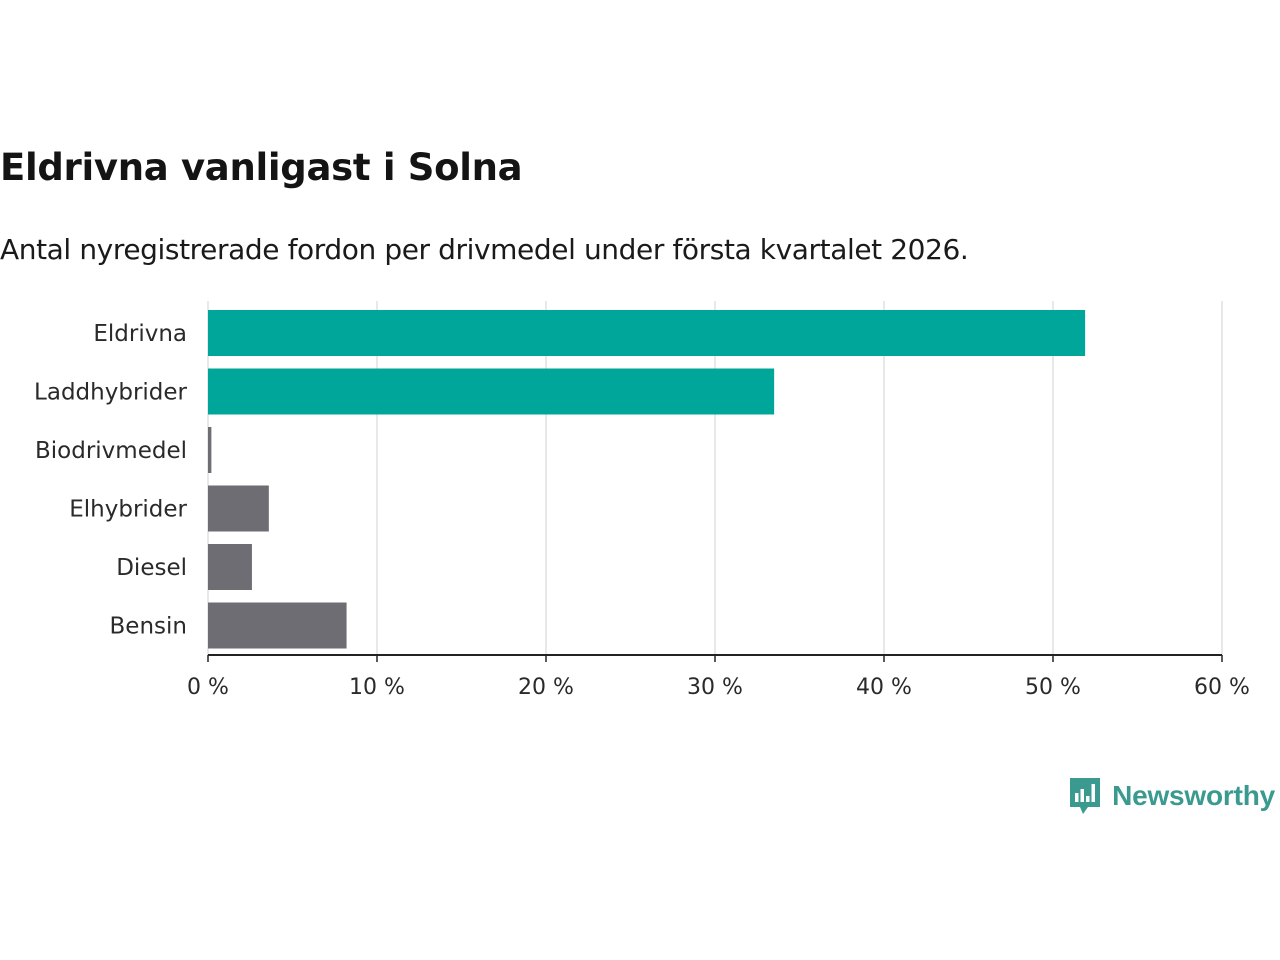  I want to click on category-label: Elhybrider, so click(128, 510).